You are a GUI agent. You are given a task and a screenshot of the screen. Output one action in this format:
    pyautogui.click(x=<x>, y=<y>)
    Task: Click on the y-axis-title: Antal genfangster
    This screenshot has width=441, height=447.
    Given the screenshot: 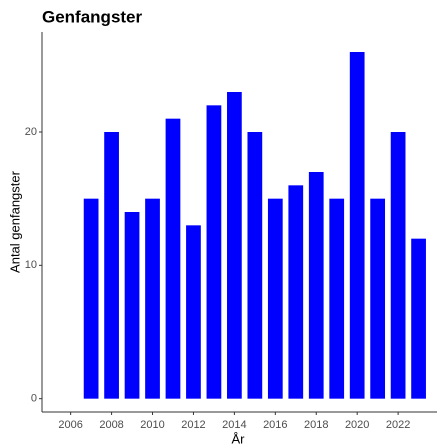 What is the action you would take?
    pyautogui.click(x=14, y=221)
    